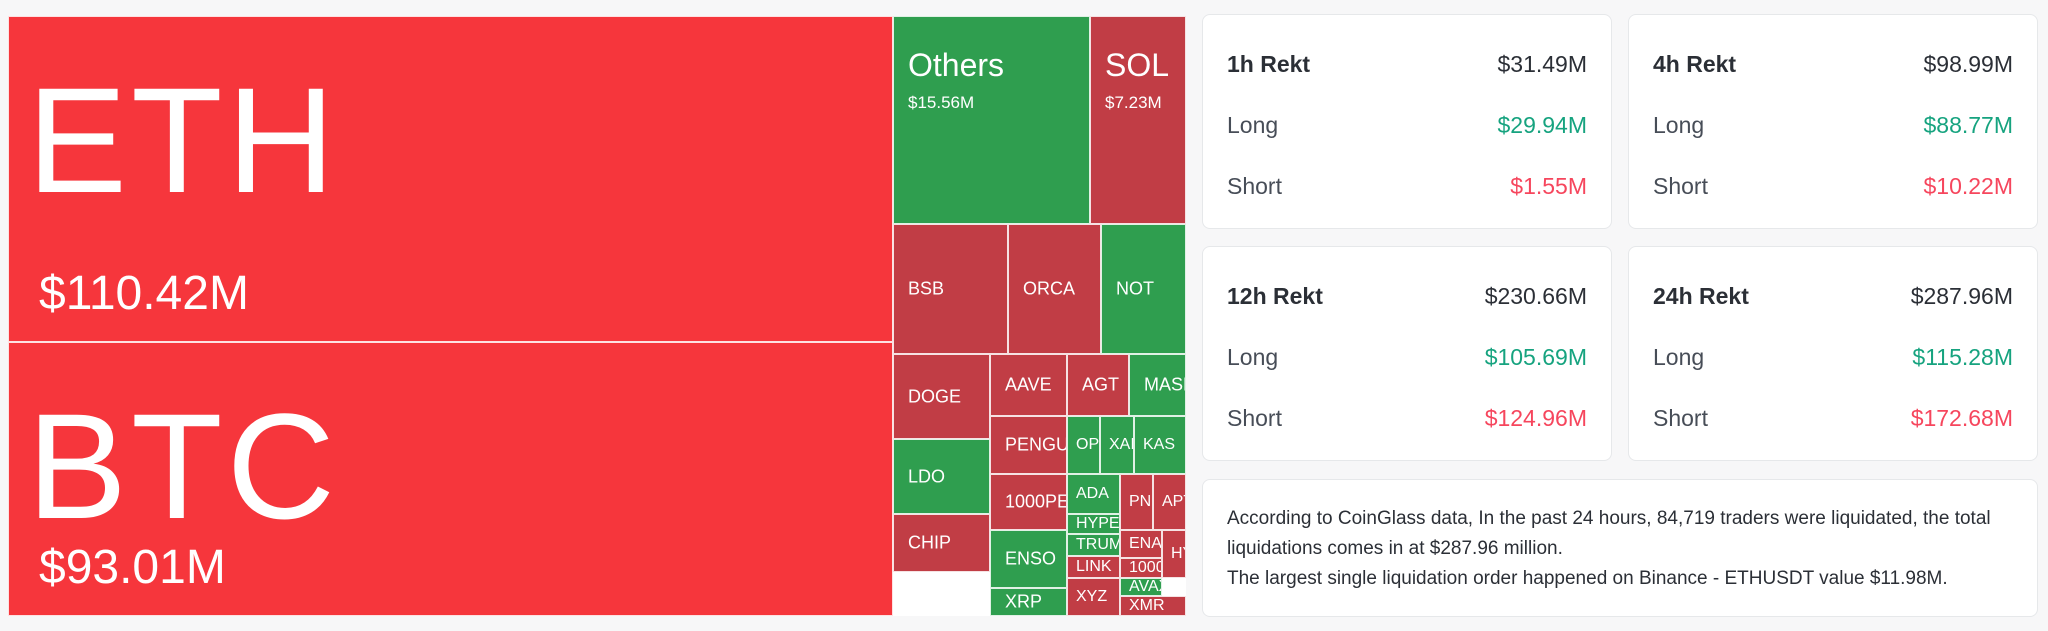 The image size is (2048, 631). Describe the element at coordinates (1968, 125) in the screenshot. I see `long-value: $88.77M` at that location.